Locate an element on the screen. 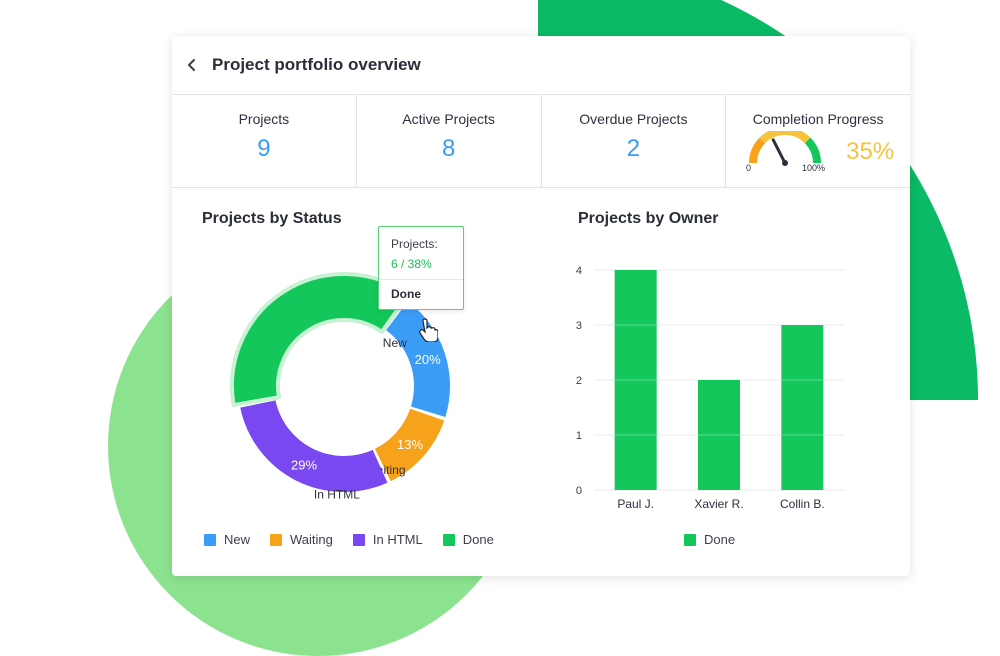  tooltip-status: Done is located at coordinates (406, 294).